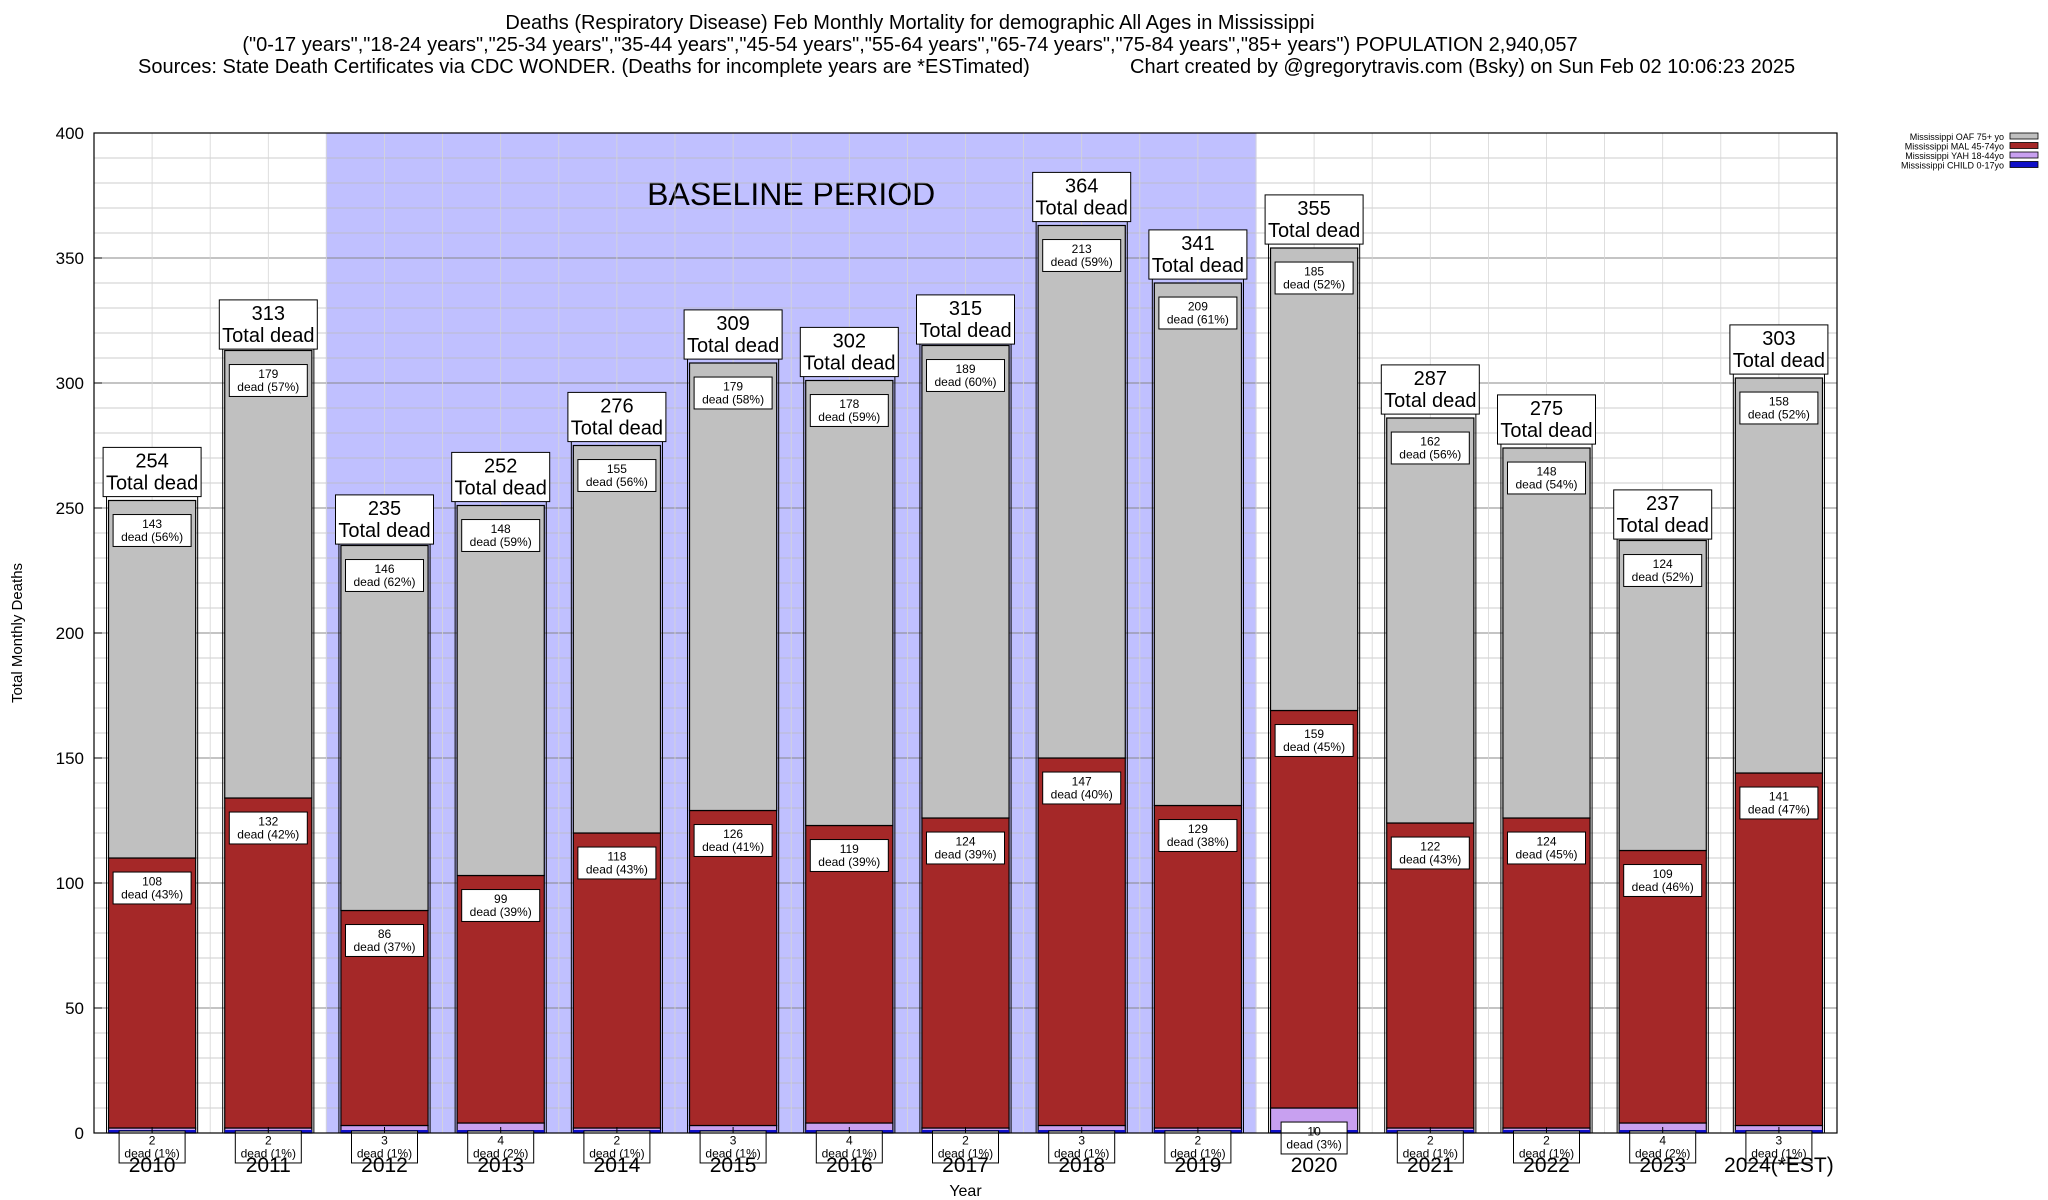 The image size is (2048, 1200). I want to click on label-yah-2021-text: 2, so click(1430, 1140).